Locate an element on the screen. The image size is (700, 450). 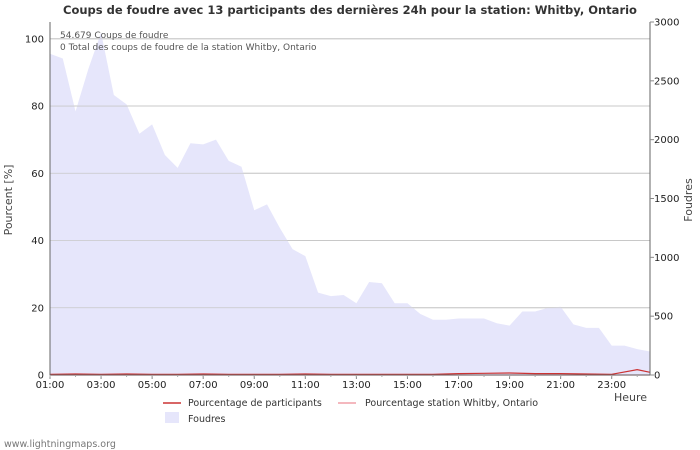
y-left-tick-label: 60 is located at coordinates (37, 174).